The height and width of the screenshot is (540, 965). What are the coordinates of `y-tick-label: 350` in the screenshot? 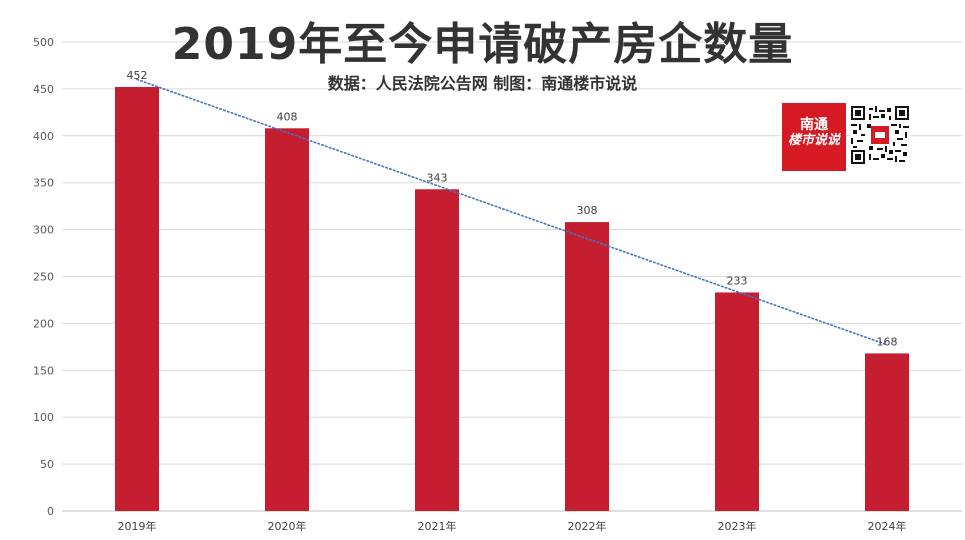 It's located at (43, 183).